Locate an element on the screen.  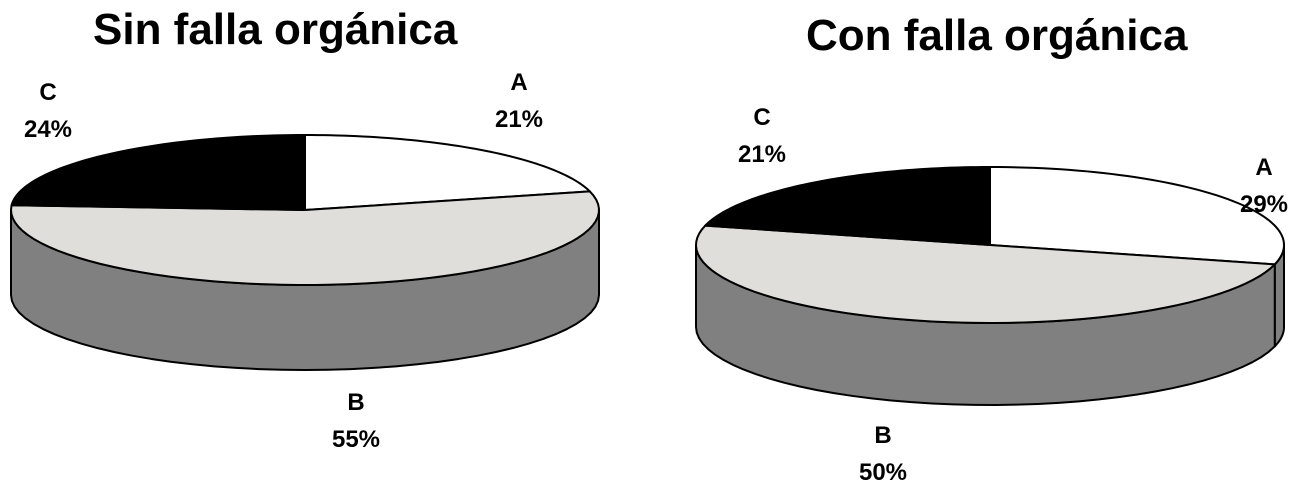
slice-value-b: 50% is located at coordinates (883, 471).